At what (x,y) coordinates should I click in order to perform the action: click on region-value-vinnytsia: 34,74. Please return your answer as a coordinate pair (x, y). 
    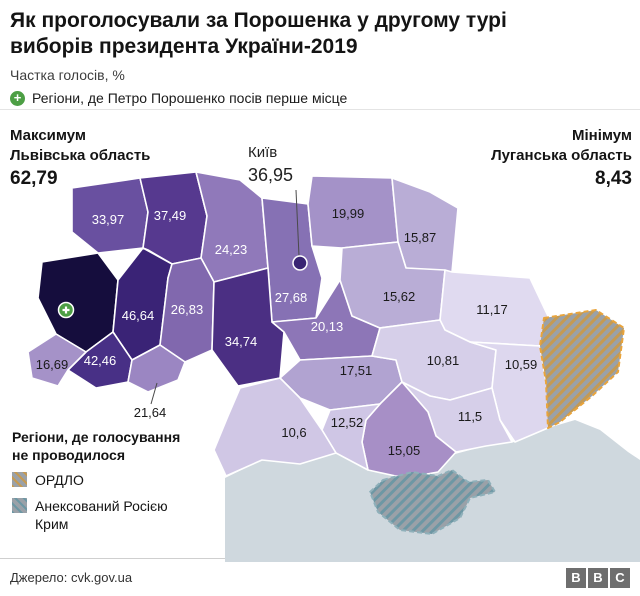
    Looking at the image, I should click on (241, 341).